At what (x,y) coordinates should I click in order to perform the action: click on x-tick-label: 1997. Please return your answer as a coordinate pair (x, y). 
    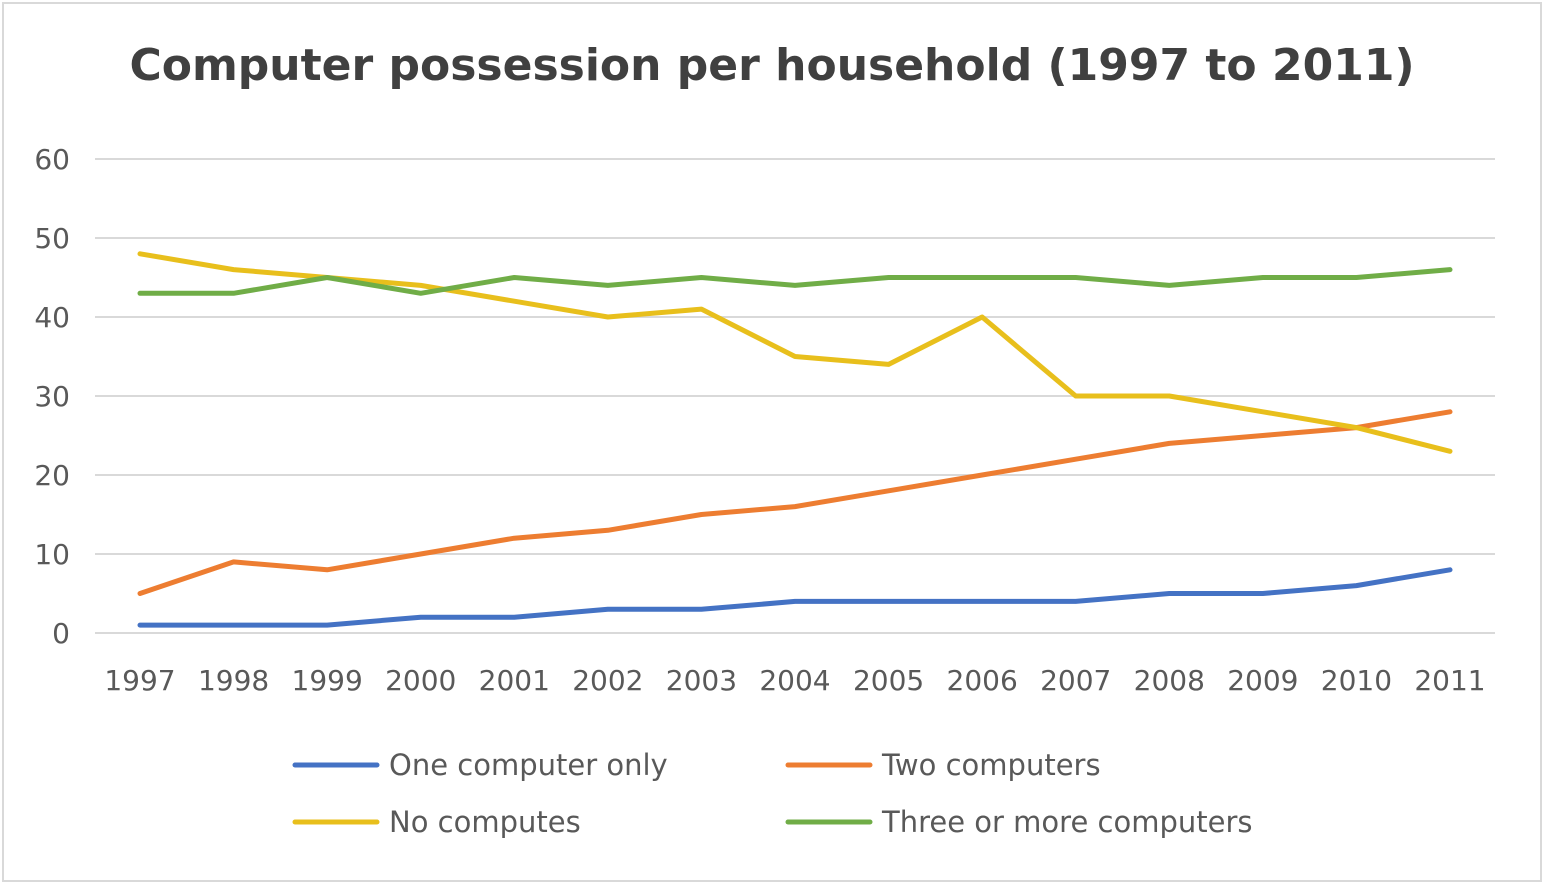
    Looking at the image, I should click on (139, 680).